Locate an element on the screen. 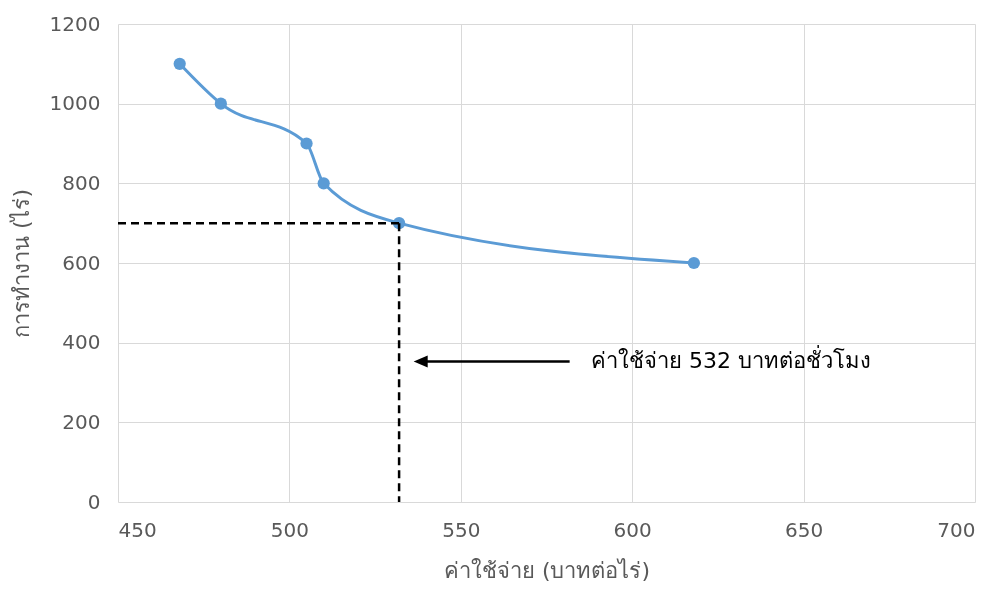 This screenshot has height=589, width=1005. y-tick-label: 1000 is located at coordinates (75, 103).